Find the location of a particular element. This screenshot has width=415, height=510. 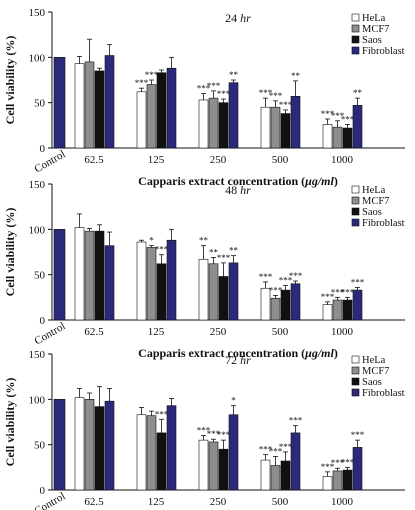

x-axis-label-main: Capparis extract concentration ( is located at coordinates (221, 181).